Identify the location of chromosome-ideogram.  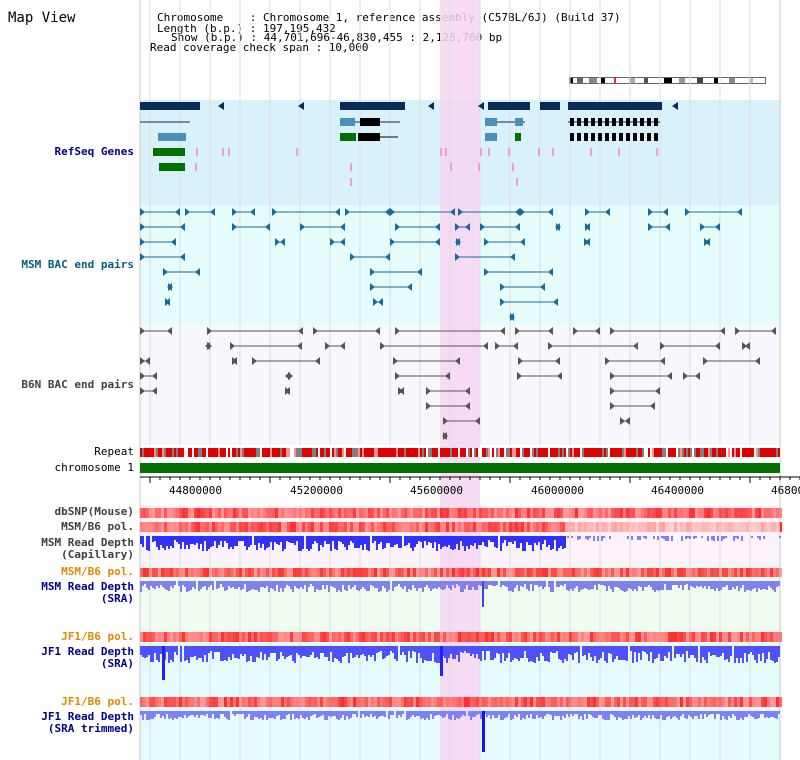
(648, 68).